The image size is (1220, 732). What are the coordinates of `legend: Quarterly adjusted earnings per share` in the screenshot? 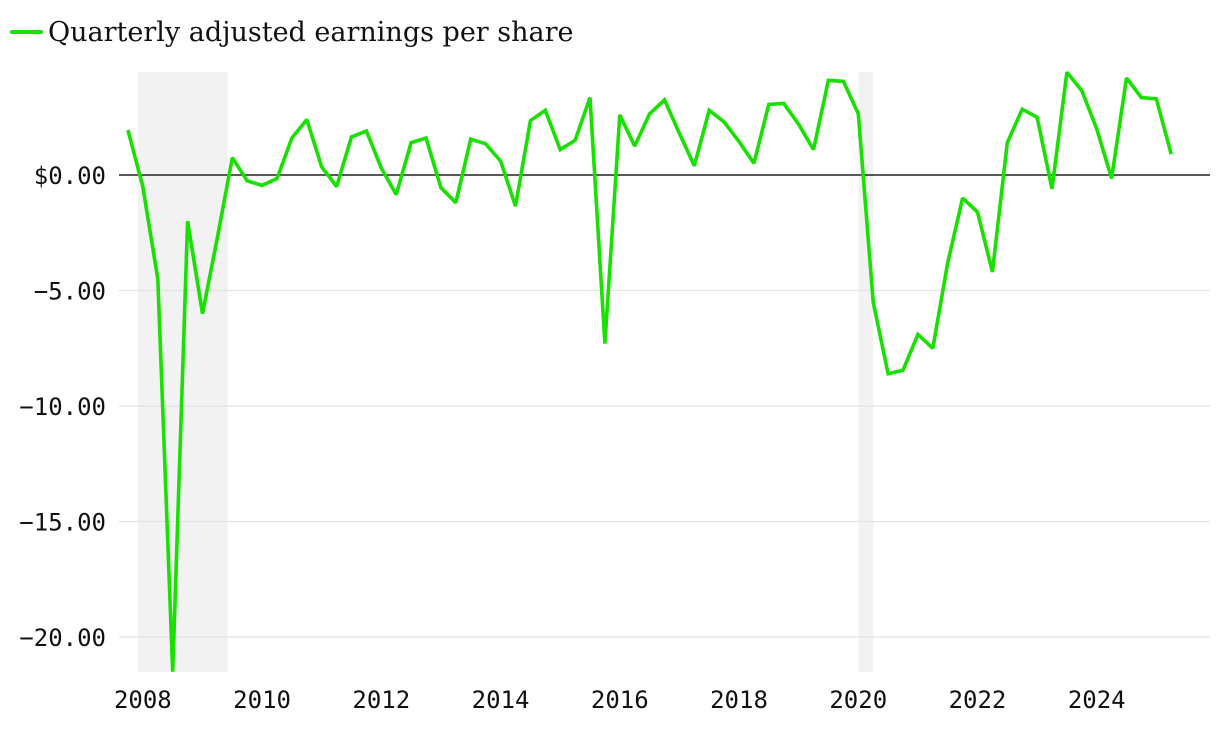 It's located at (292, 32).